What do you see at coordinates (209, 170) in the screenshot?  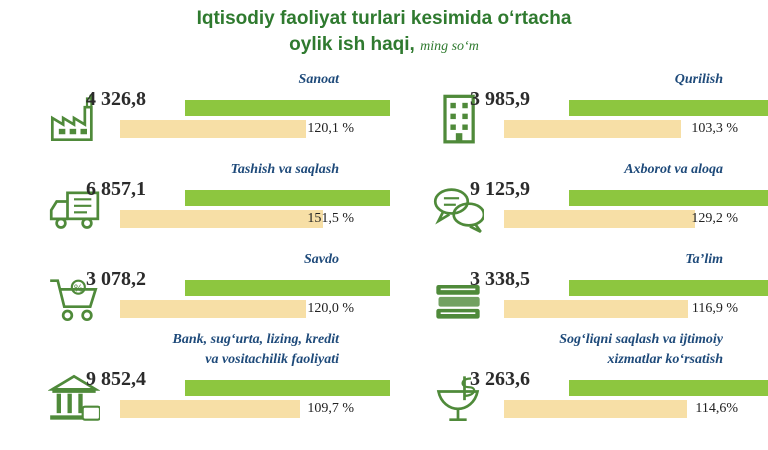 I see `category-label: Tashish va saqlash` at bounding box center [209, 170].